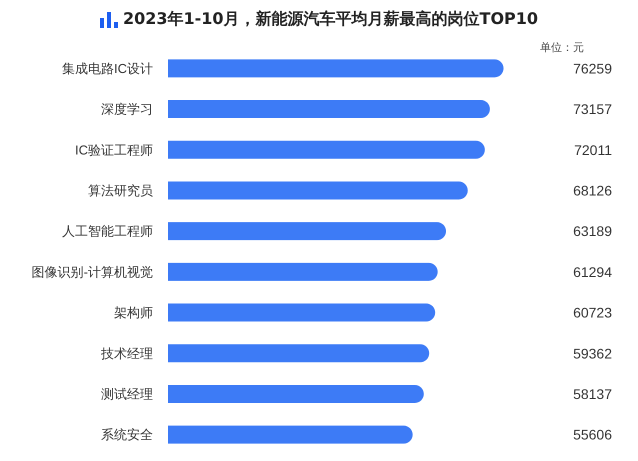 This screenshot has width=638, height=461. What do you see at coordinates (592, 109) in the screenshot?
I see `data-label: 73157` at bounding box center [592, 109].